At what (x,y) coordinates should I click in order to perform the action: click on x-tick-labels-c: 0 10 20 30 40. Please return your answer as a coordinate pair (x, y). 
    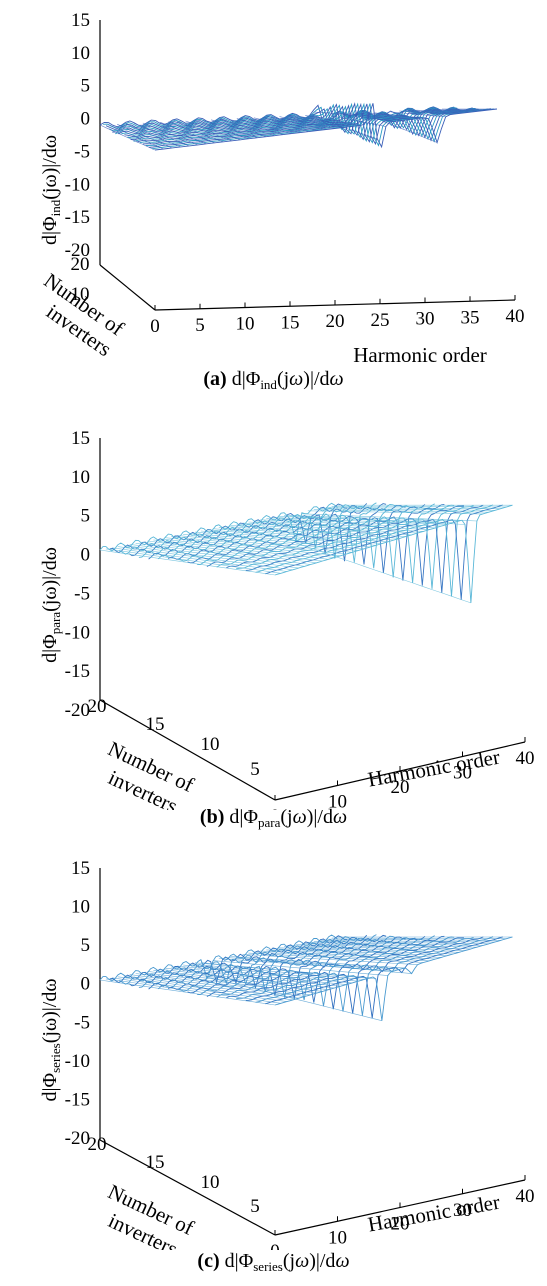
    Looking at the image, I should click on (402, 1212).